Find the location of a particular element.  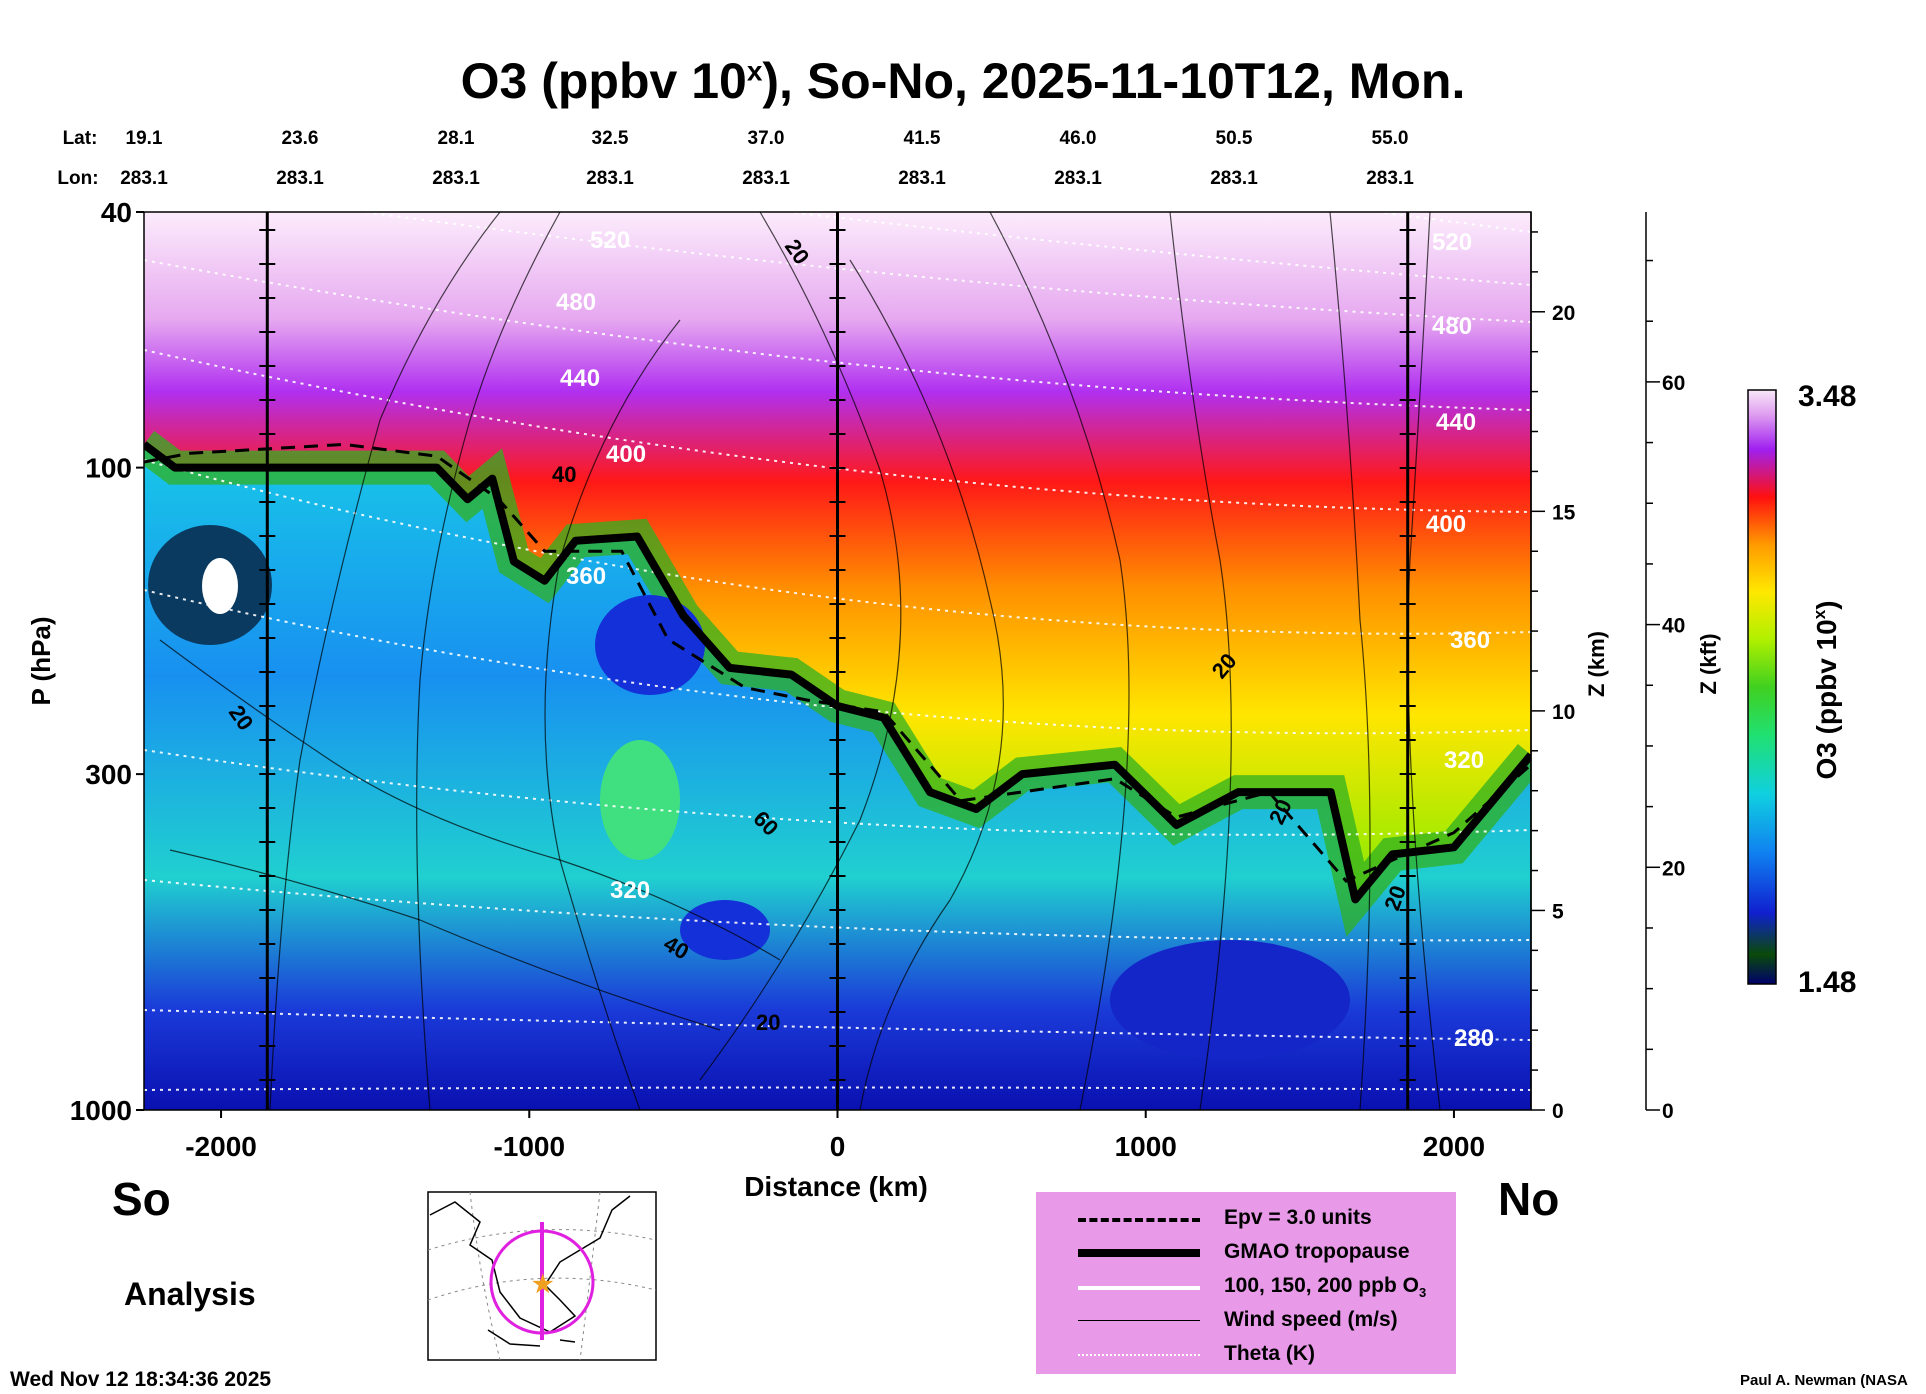

legend-o3-label: 100, 150, 200 ppb O3 is located at coordinates (1325, 1287).